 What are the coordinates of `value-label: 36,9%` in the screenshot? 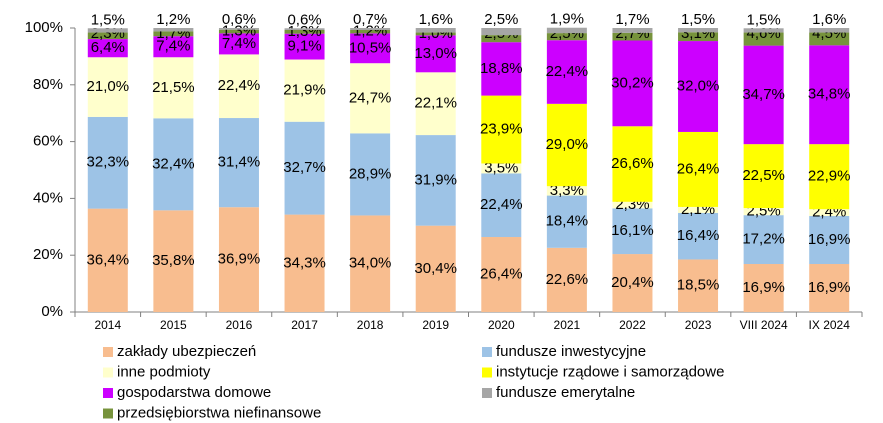 It's located at (239, 259).